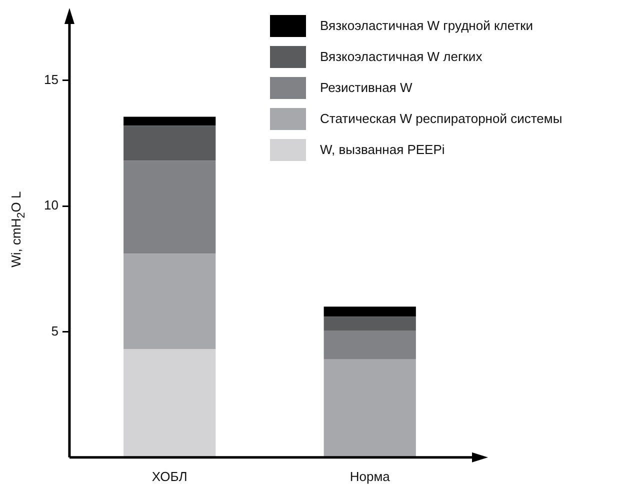  I want to click on legend-label: Вязкоэластичная W легких, so click(401, 56).